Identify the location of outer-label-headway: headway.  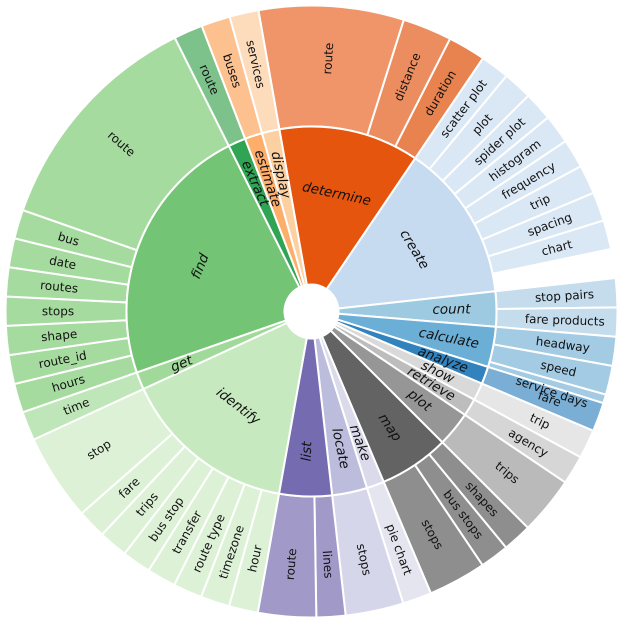
(563, 344).